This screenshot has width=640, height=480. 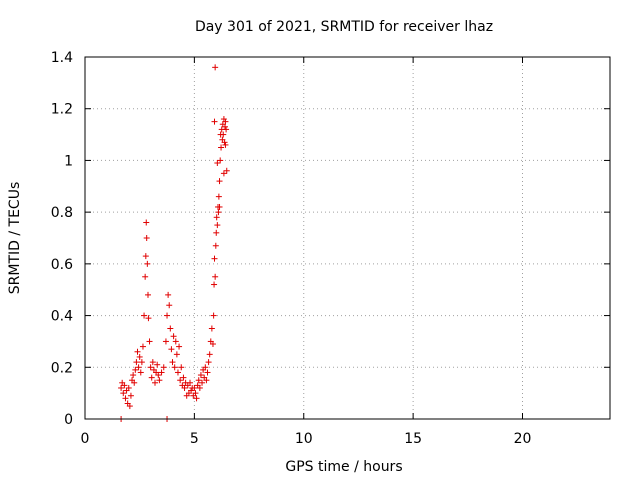 I want to click on y-tick-label: 1, so click(x=68, y=161).